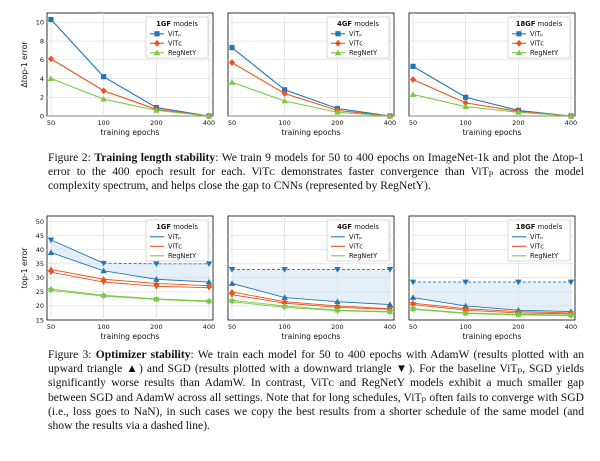 This screenshot has height=461, width=600. I want to click on y-tick-label: 2, so click(42, 98).